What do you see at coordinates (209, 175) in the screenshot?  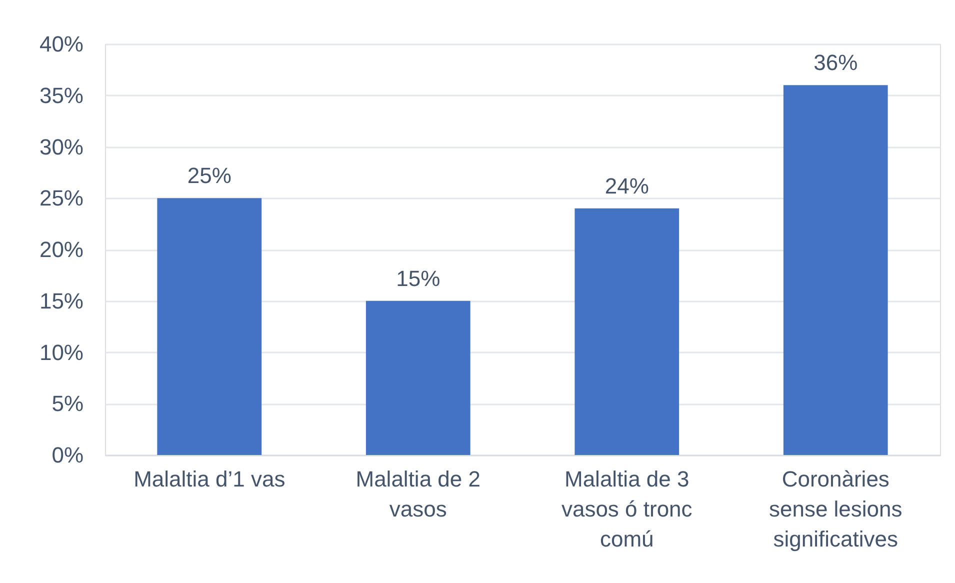 I see `data-label: 25%` at bounding box center [209, 175].